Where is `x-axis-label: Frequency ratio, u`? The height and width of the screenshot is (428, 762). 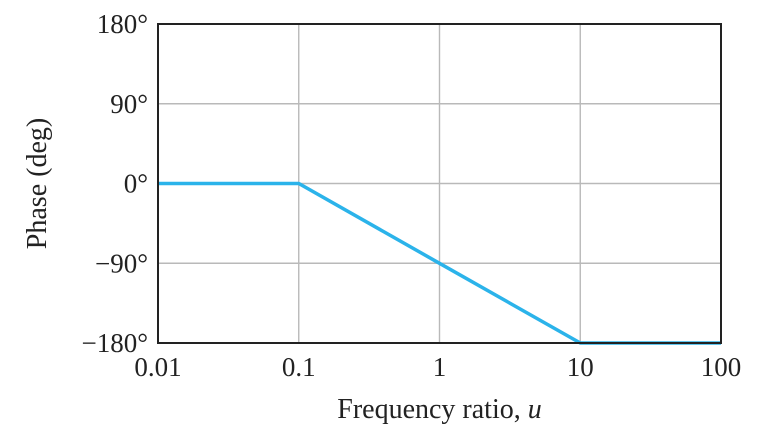 x-axis-label: Frequency ratio, u is located at coordinates (439, 409).